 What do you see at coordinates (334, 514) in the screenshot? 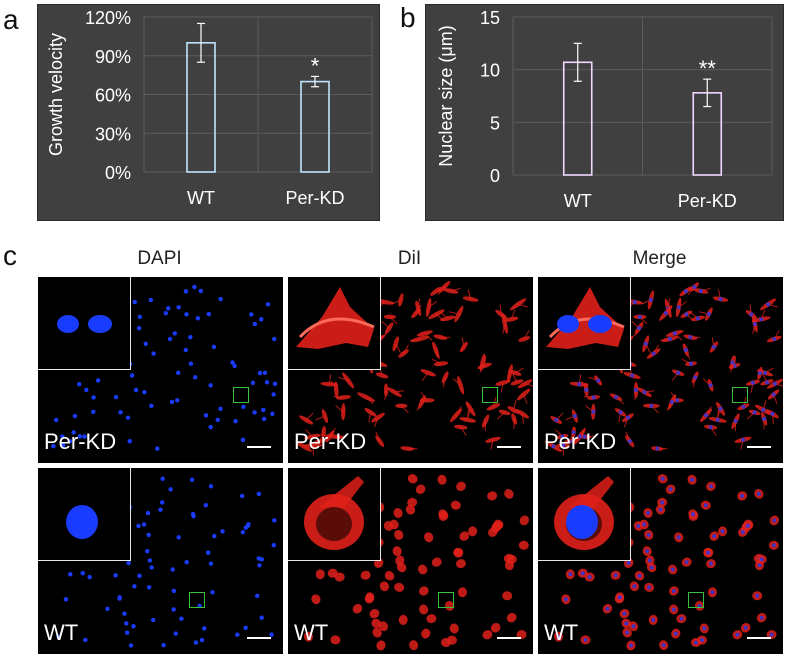
I see `zoom-inset` at bounding box center [334, 514].